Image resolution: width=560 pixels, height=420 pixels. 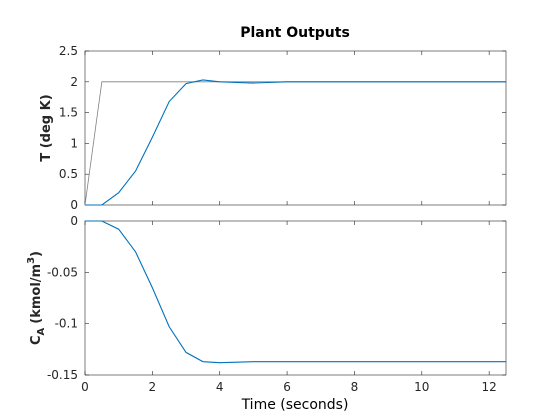 I want to click on x-tick-label: 0, so click(x=85, y=387).